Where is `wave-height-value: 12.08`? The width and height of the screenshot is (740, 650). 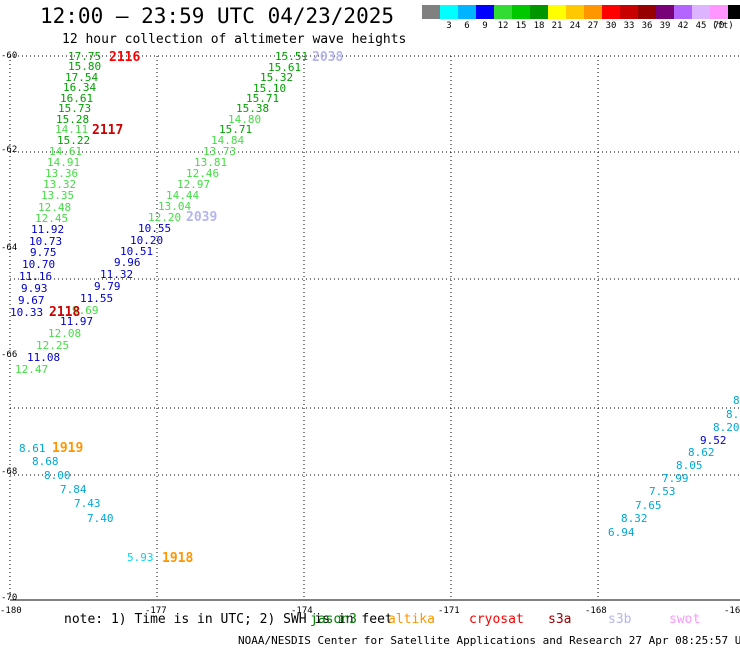 wave-height-value: 12.08 is located at coordinates (64, 333).